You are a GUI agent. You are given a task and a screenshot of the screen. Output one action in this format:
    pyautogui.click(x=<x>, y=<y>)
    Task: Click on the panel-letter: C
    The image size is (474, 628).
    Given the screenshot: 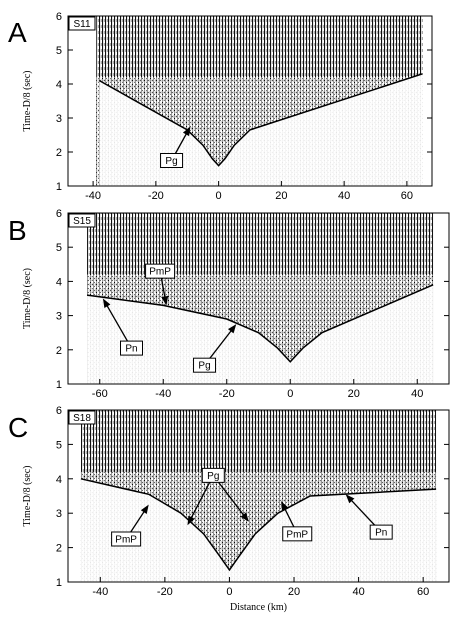 What is the action you would take?
    pyautogui.click(x=18, y=427)
    